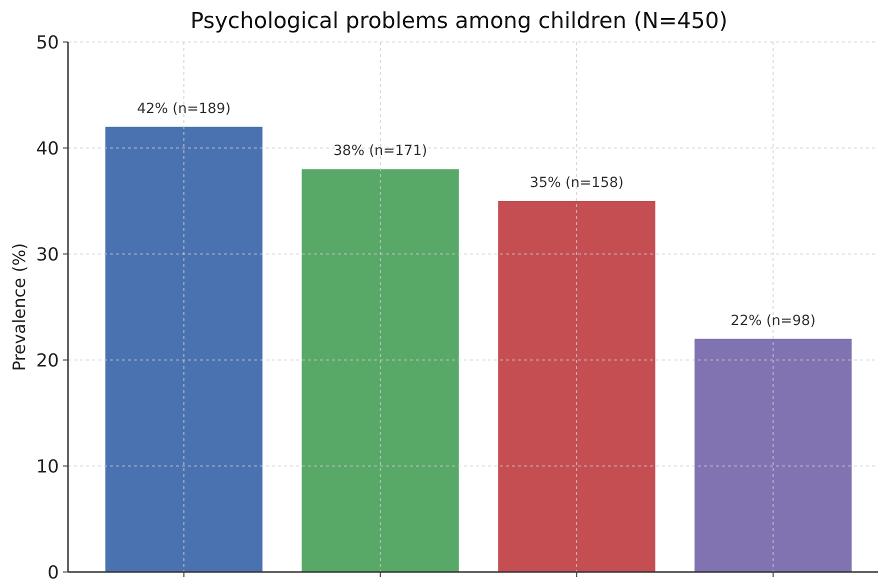 The image size is (878, 581). Describe the element at coordinates (53, 571) in the screenshot. I see `y-tick-label: 0` at that location.